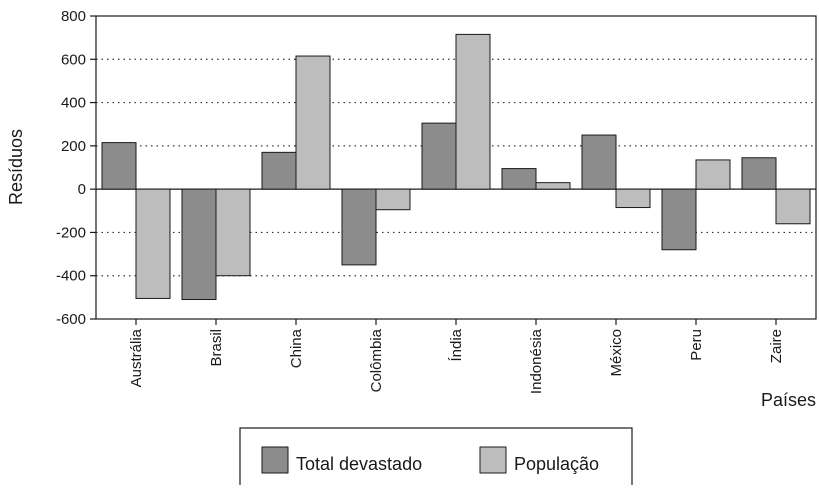 Image resolution: width=819 pixels, height=490 pixels. What do you see at coordinates (776, 346) in the screenshot?
I see `x-tick-label: Zaire` at bounding box center [776, 346].